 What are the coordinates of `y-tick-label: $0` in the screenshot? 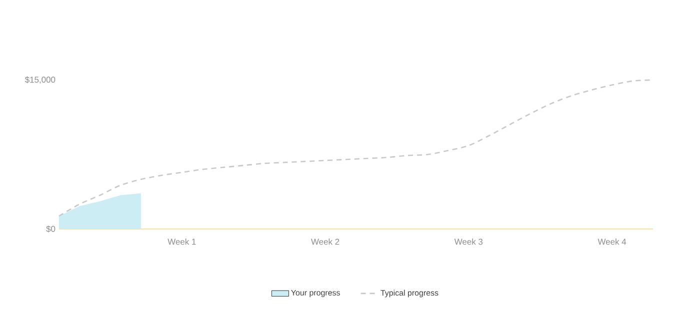 It's located at (51, 229).